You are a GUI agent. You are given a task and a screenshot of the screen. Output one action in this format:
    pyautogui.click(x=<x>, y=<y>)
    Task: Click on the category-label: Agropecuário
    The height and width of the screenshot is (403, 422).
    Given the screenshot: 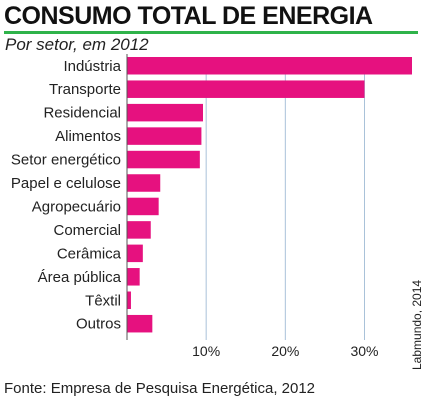 What is the action you would take?
    pyautogui.click(x=76, y=206)
    